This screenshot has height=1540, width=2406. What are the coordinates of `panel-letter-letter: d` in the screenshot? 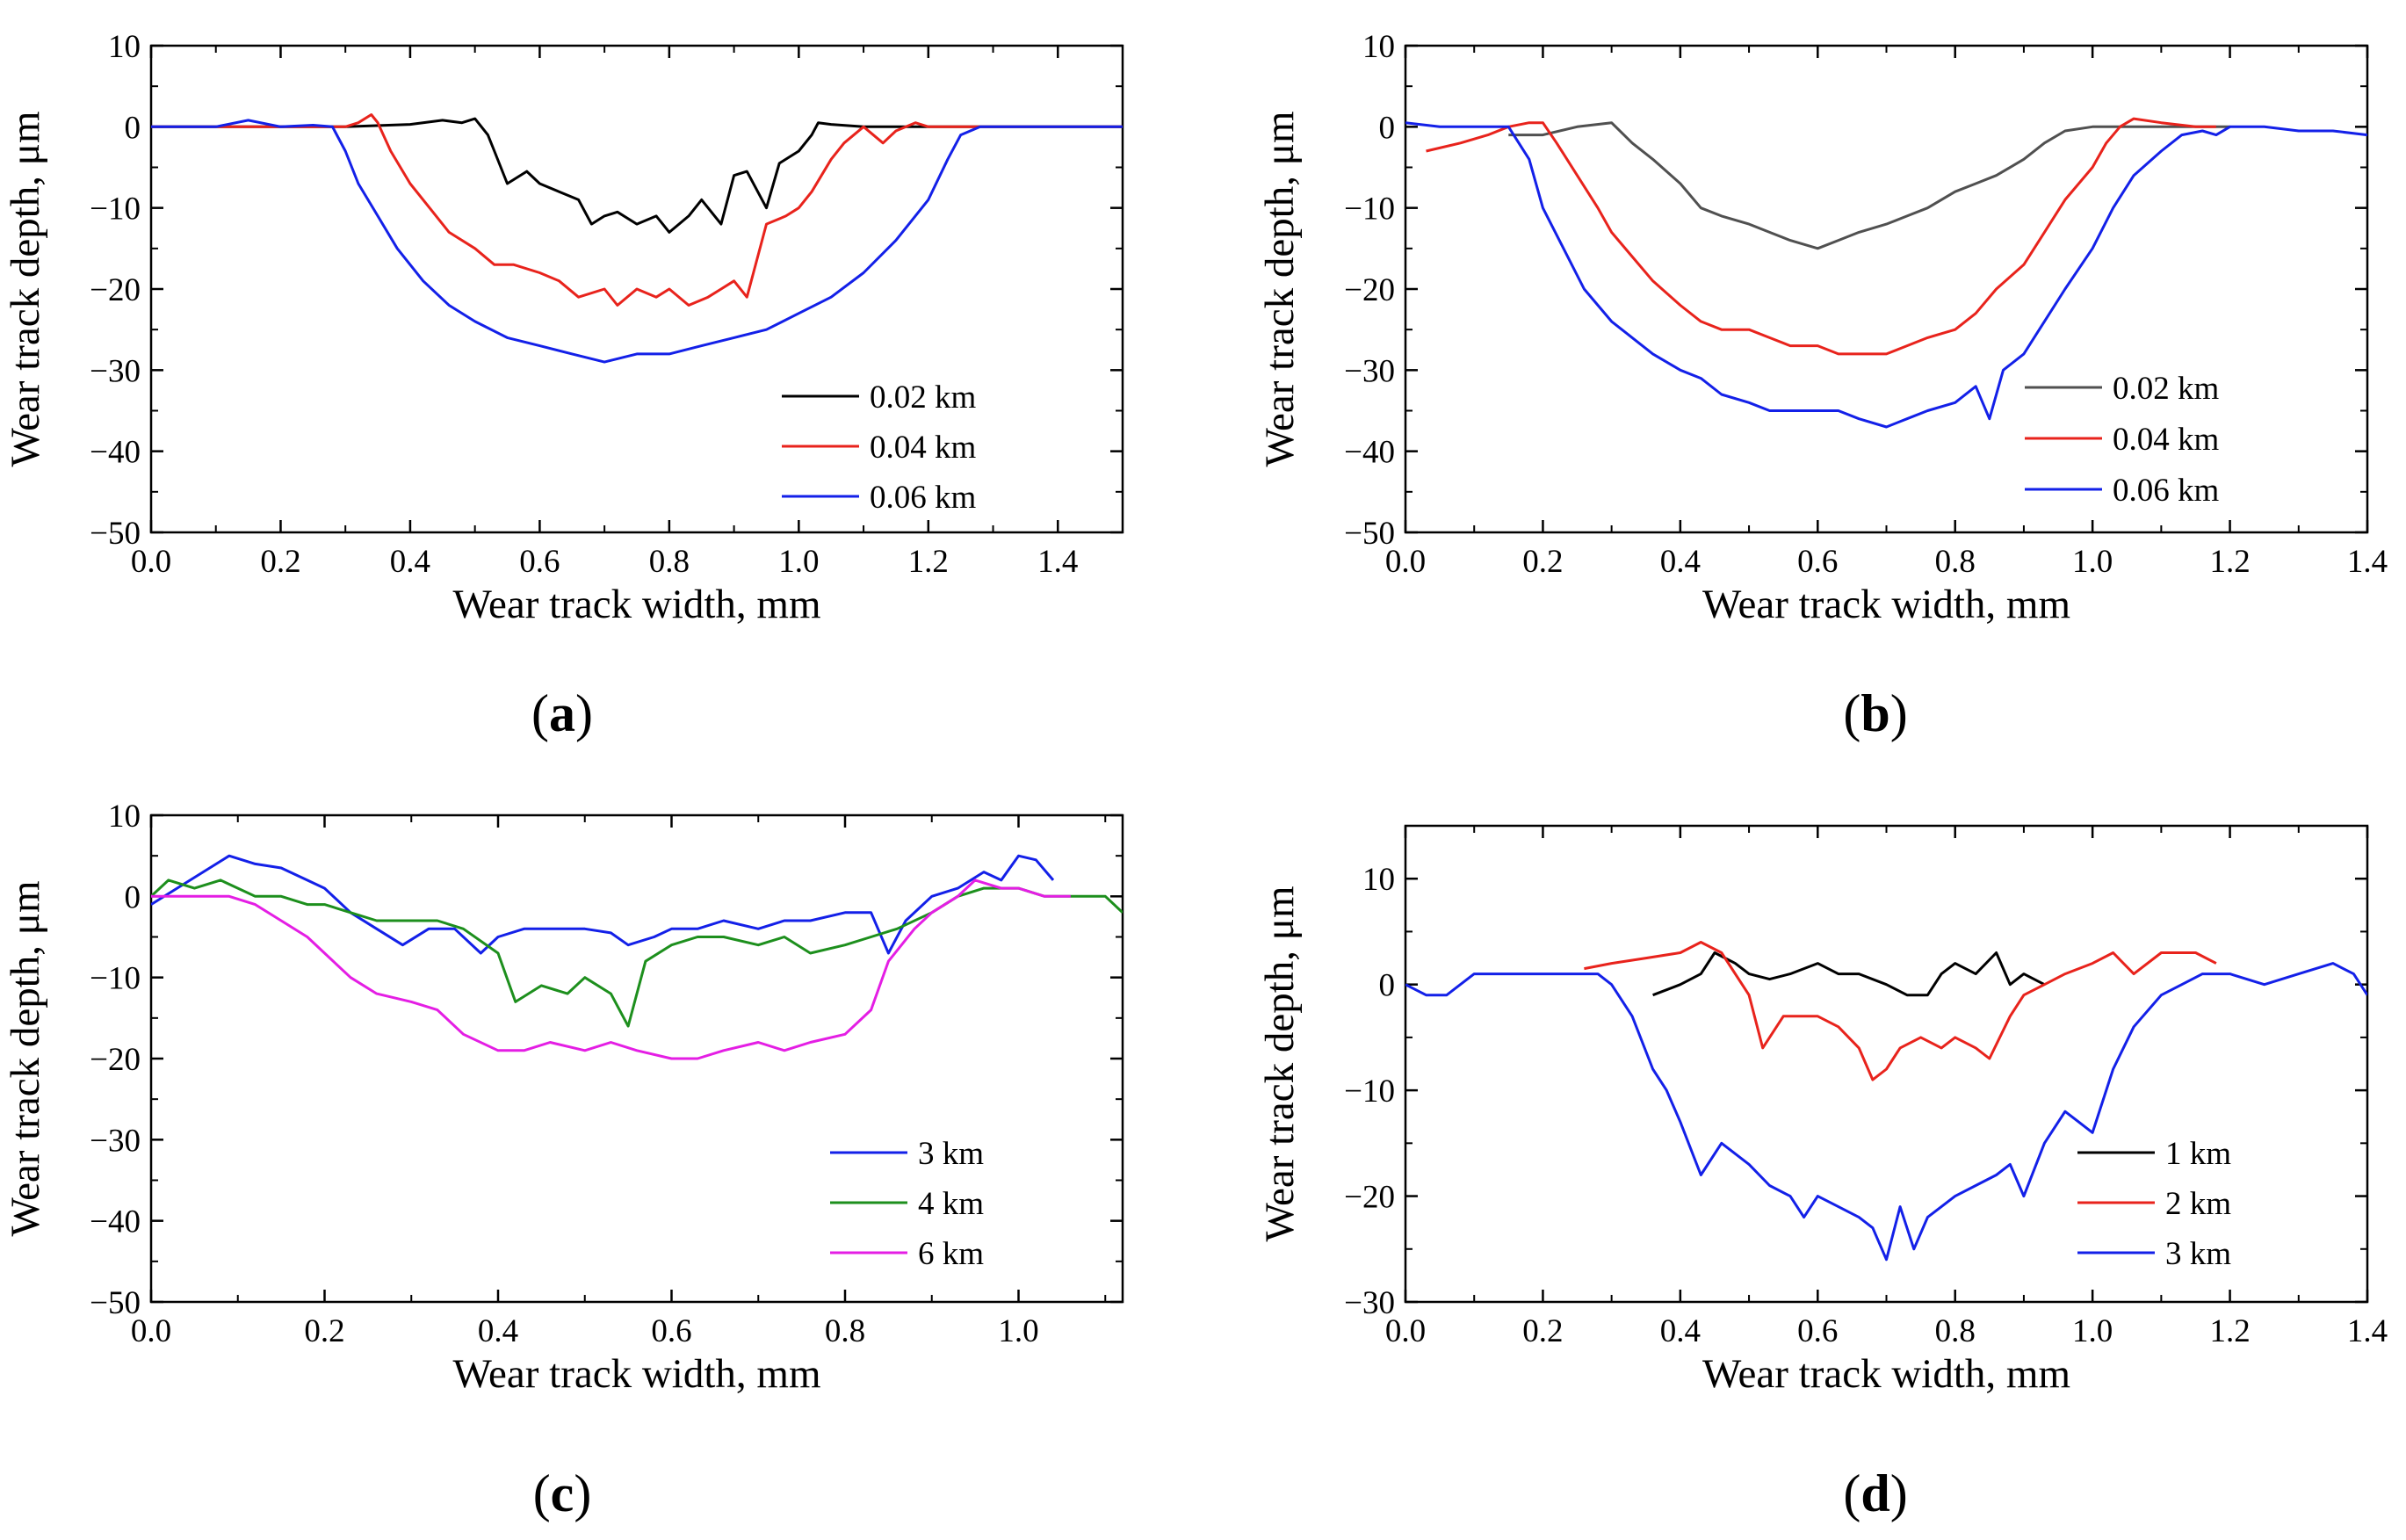 It's located at (1875, 1493).